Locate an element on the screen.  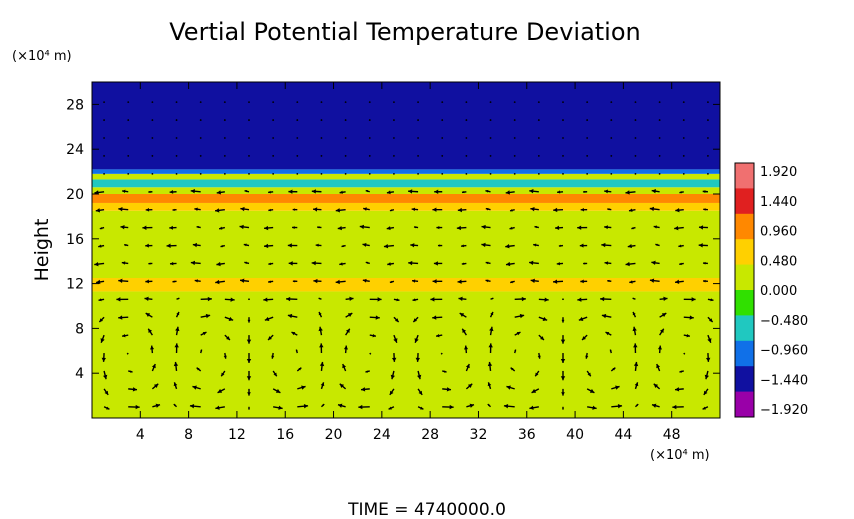
y-tick-label: 4 is located at coordinates (79, 374).